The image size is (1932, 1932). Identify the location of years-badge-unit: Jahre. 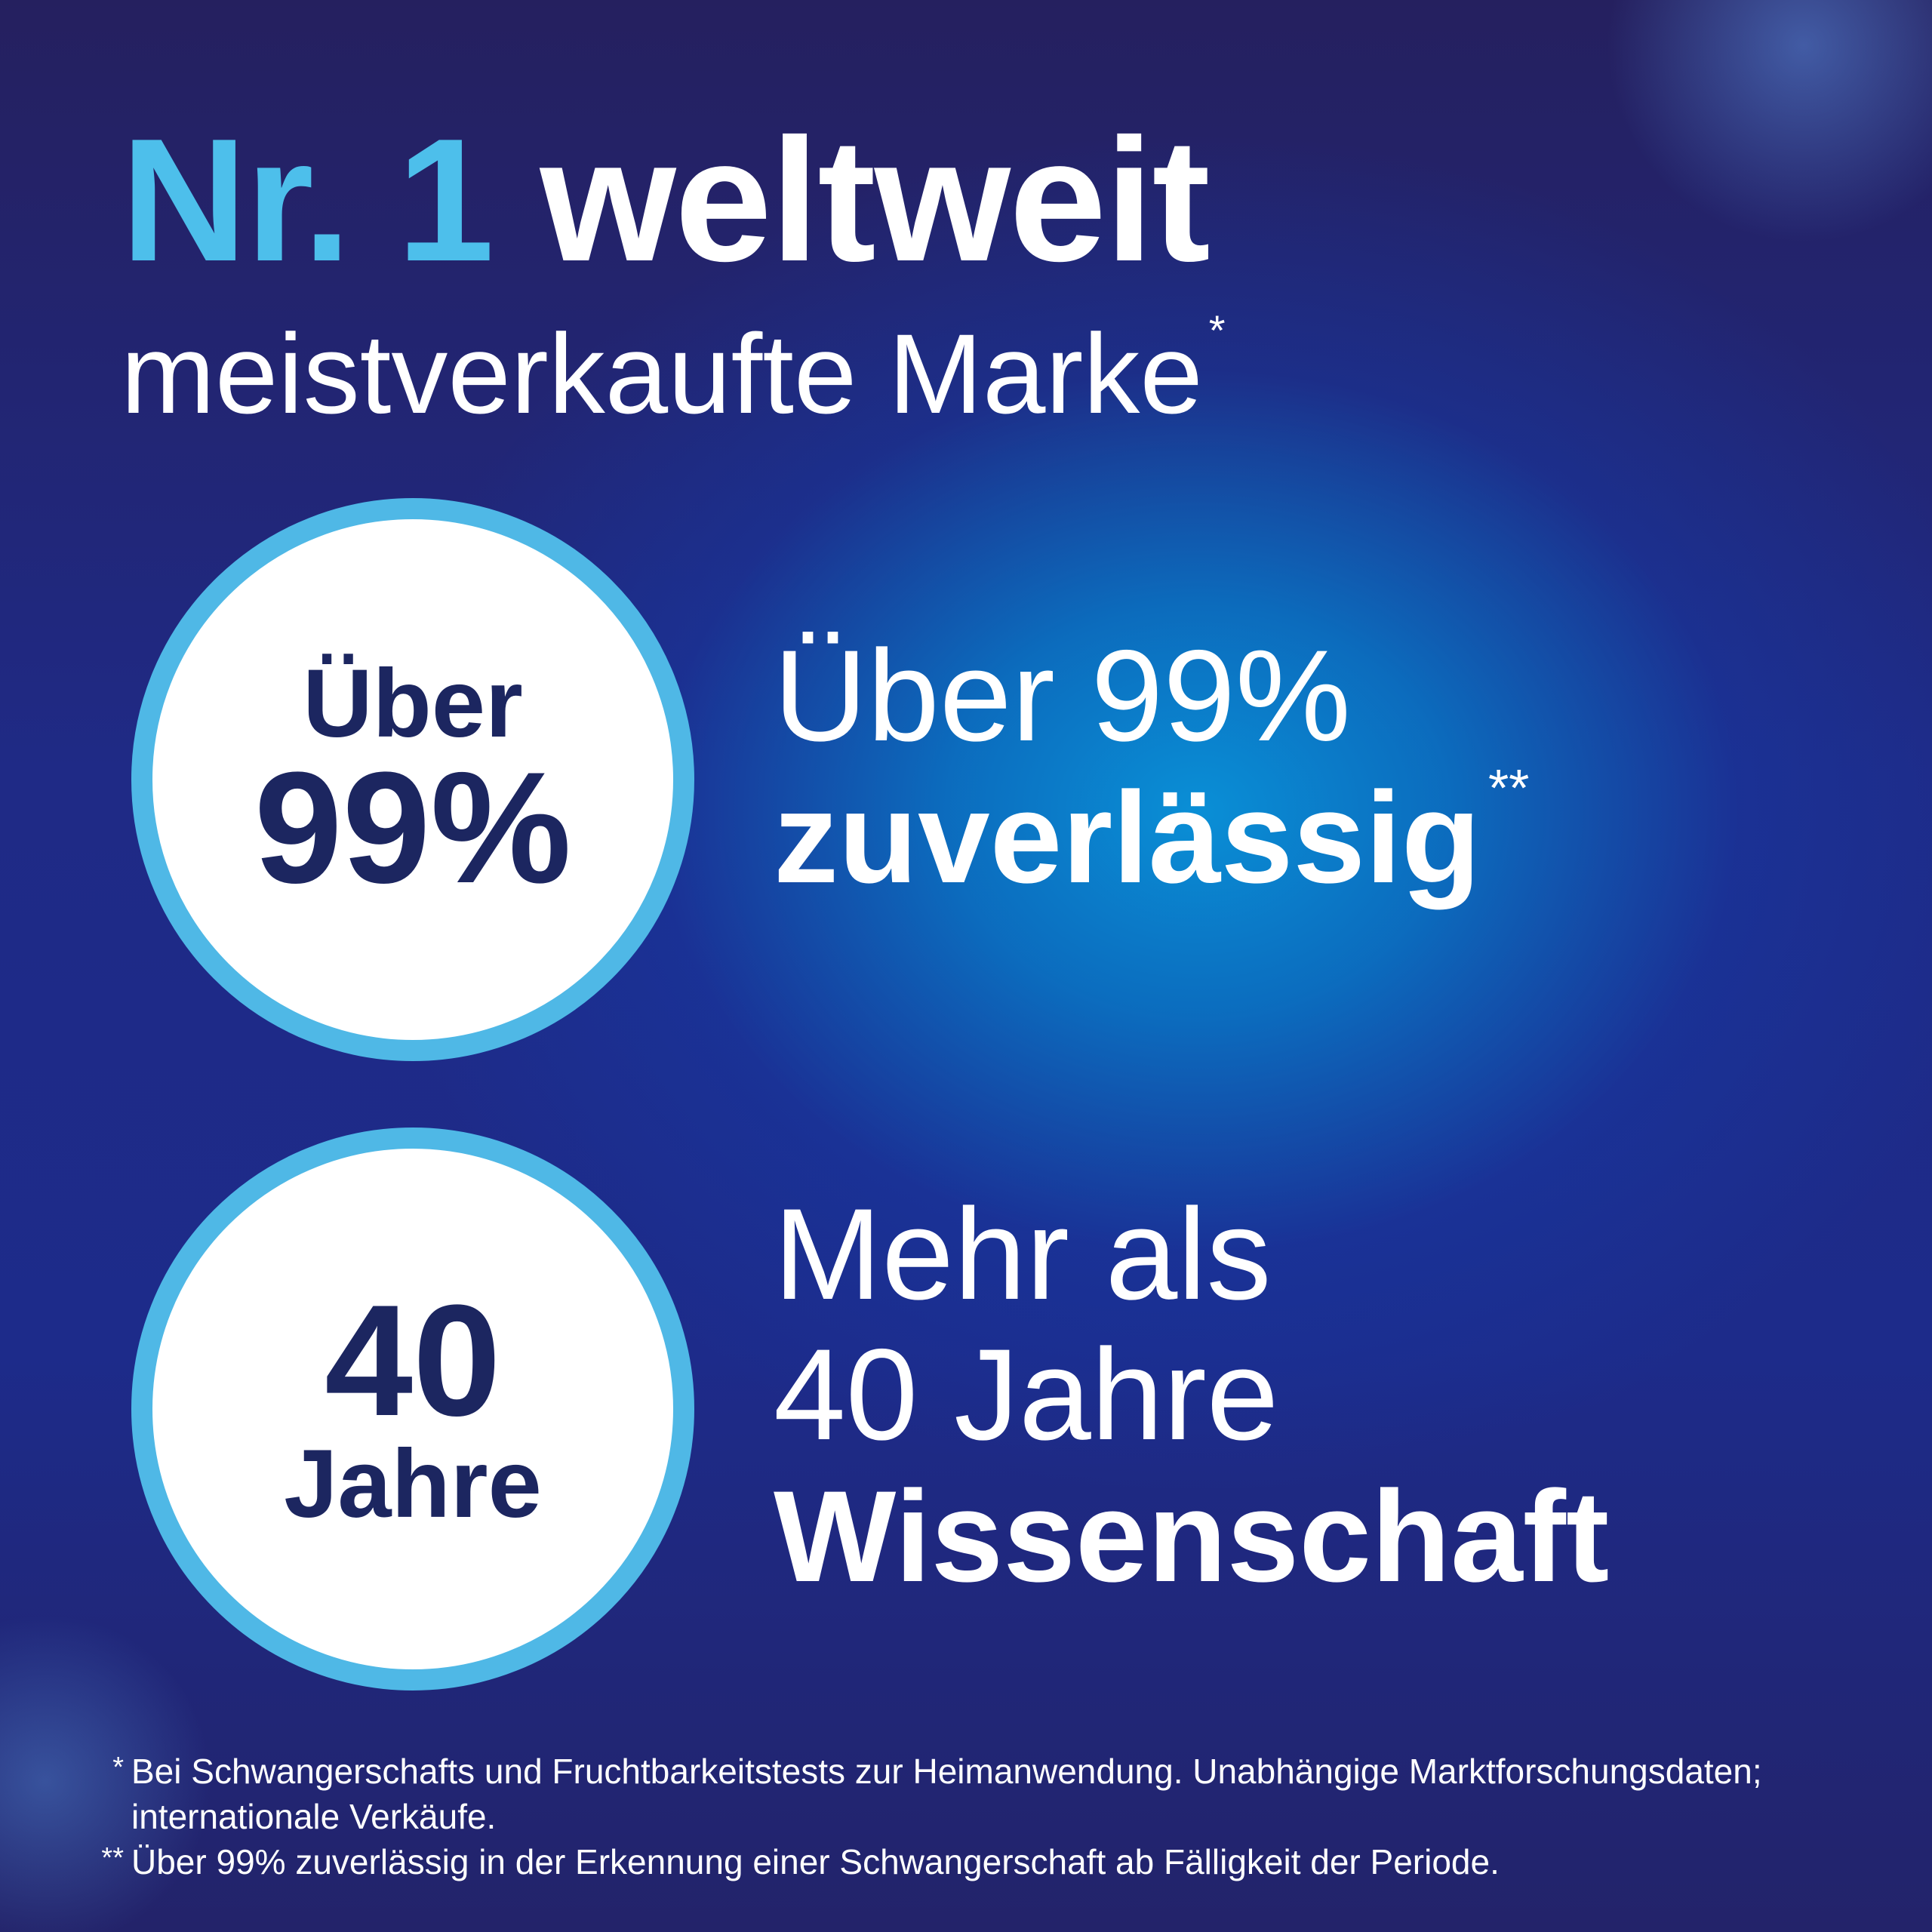
(413, 1483).